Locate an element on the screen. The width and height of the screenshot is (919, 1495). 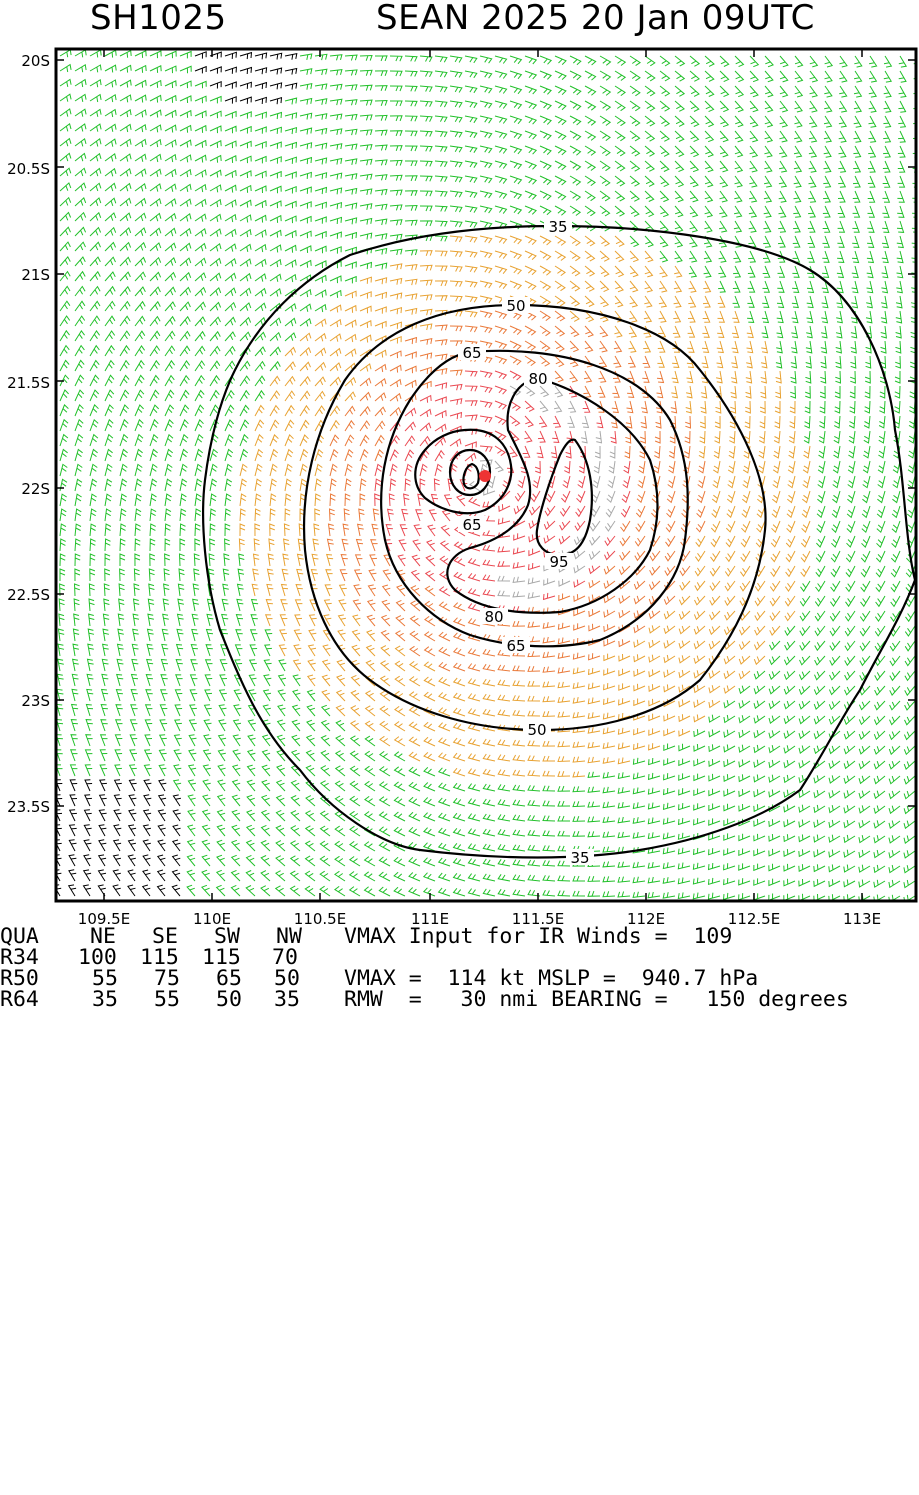
vmax-input-text: VMAX Input for IR Winds = 109 is located at coordinates (538, 936).